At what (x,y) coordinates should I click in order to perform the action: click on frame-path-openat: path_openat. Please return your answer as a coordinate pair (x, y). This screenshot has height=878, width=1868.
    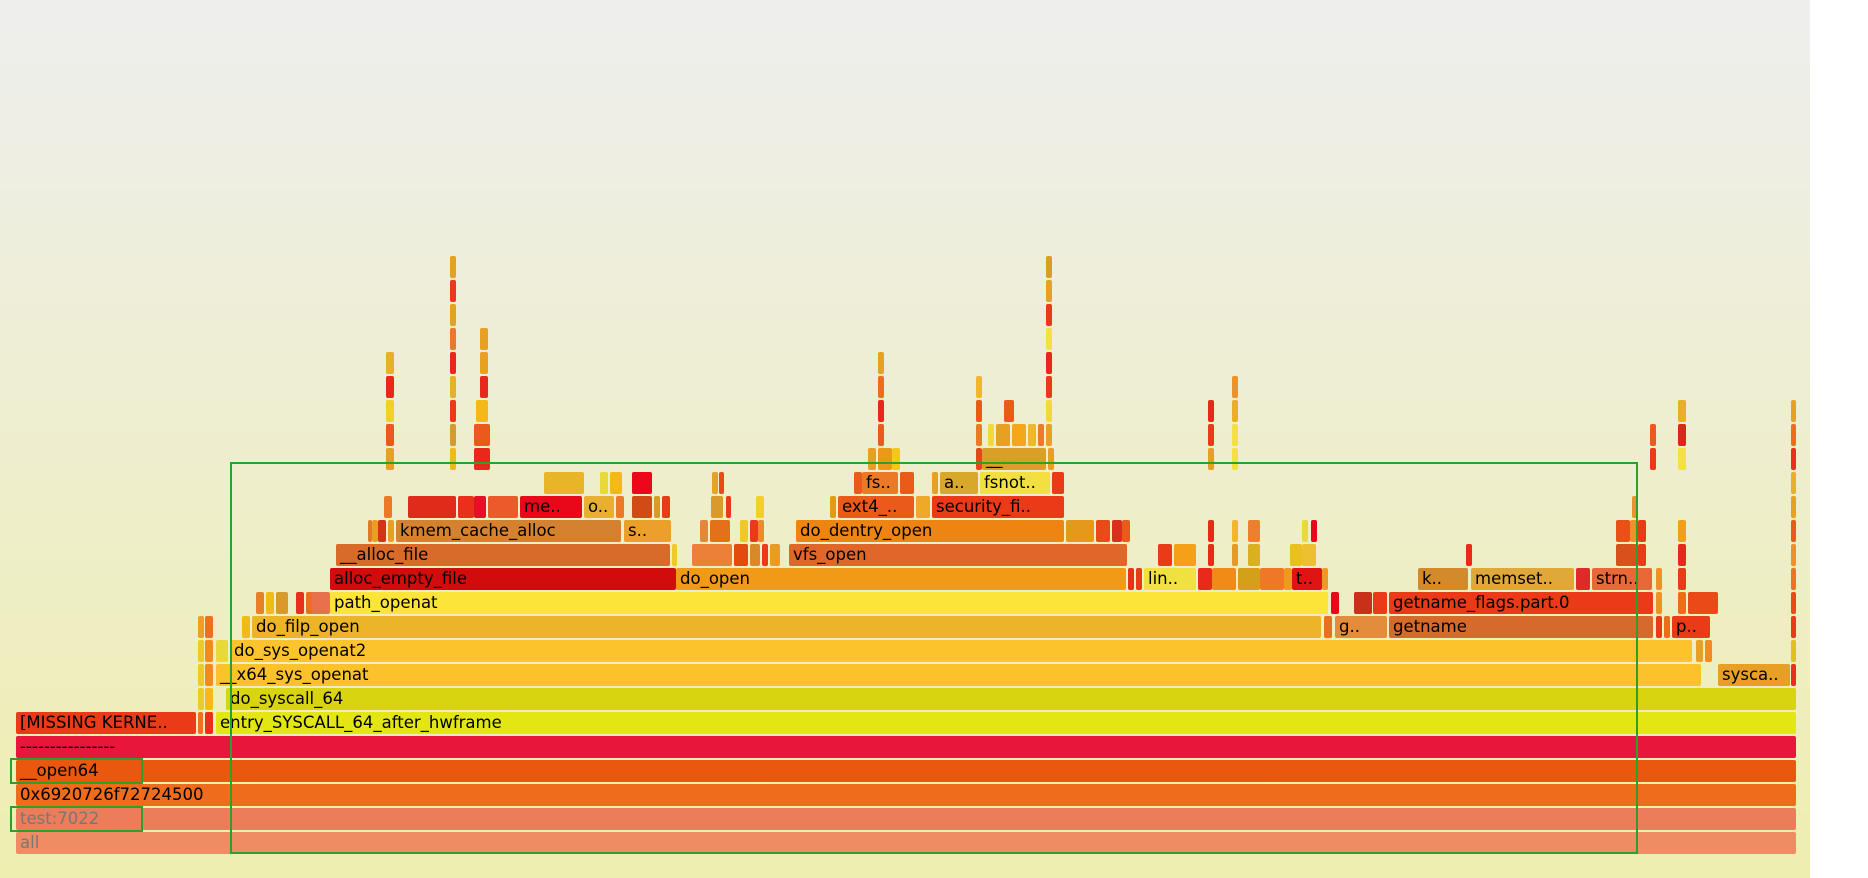
    Looking at the image, I should click on (829, 603).